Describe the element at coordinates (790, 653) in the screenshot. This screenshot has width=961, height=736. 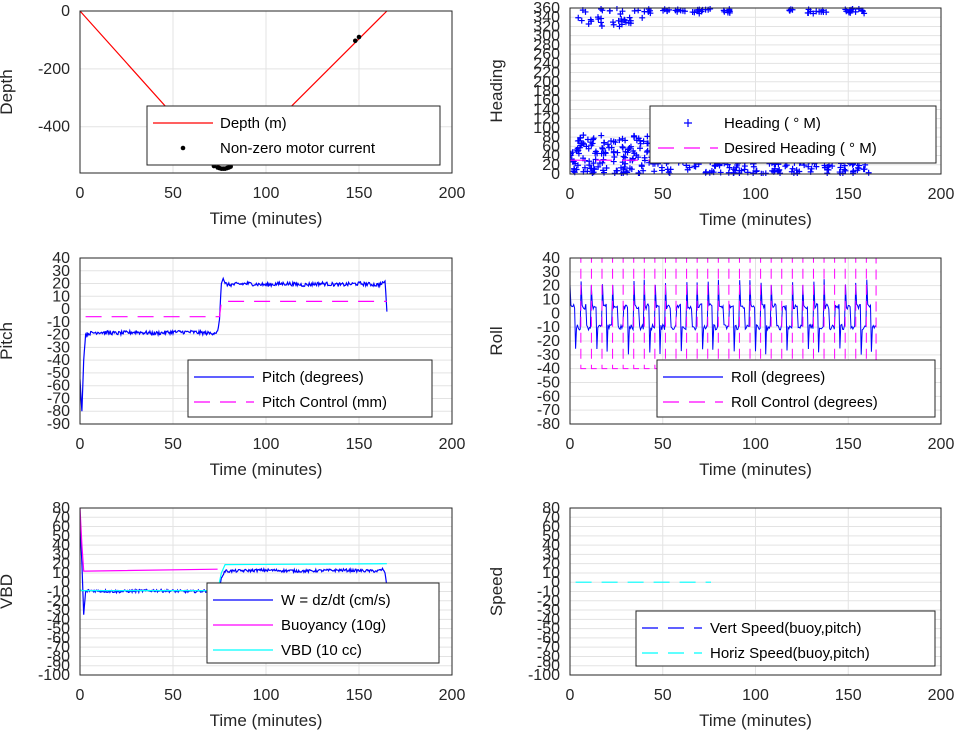
I see `legend-entry-label: Horiz Speed(buoy,pitch)` at that location.